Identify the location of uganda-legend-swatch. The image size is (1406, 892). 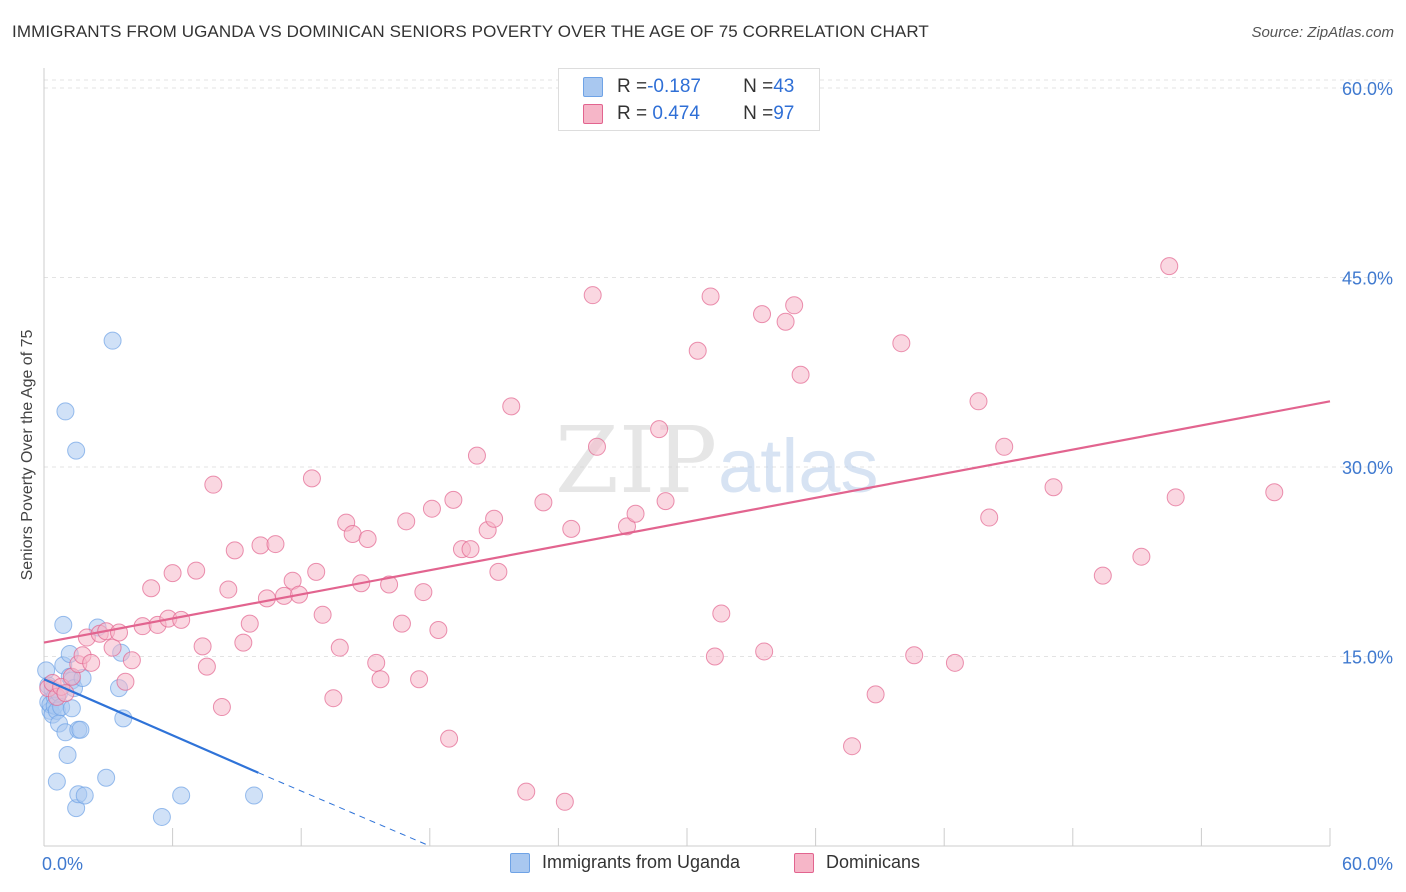
(520, 862).